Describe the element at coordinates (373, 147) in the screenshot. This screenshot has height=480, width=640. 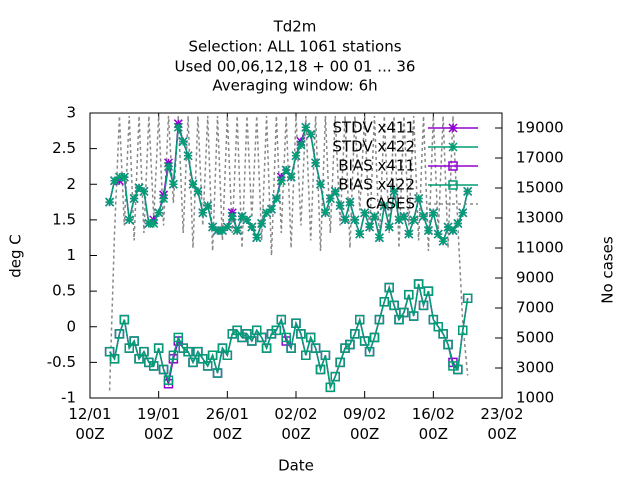
I see `legend-label: STDV x422` at that location.